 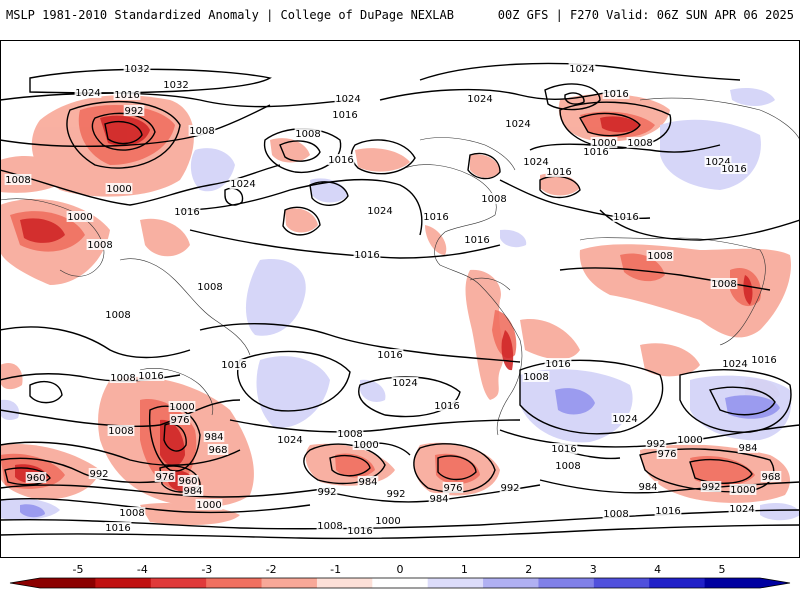 What do you see at coordinates (142, 569) in the screenshot?
I see `colorbar-tick-label: -4` at bounding box center [142, 569].